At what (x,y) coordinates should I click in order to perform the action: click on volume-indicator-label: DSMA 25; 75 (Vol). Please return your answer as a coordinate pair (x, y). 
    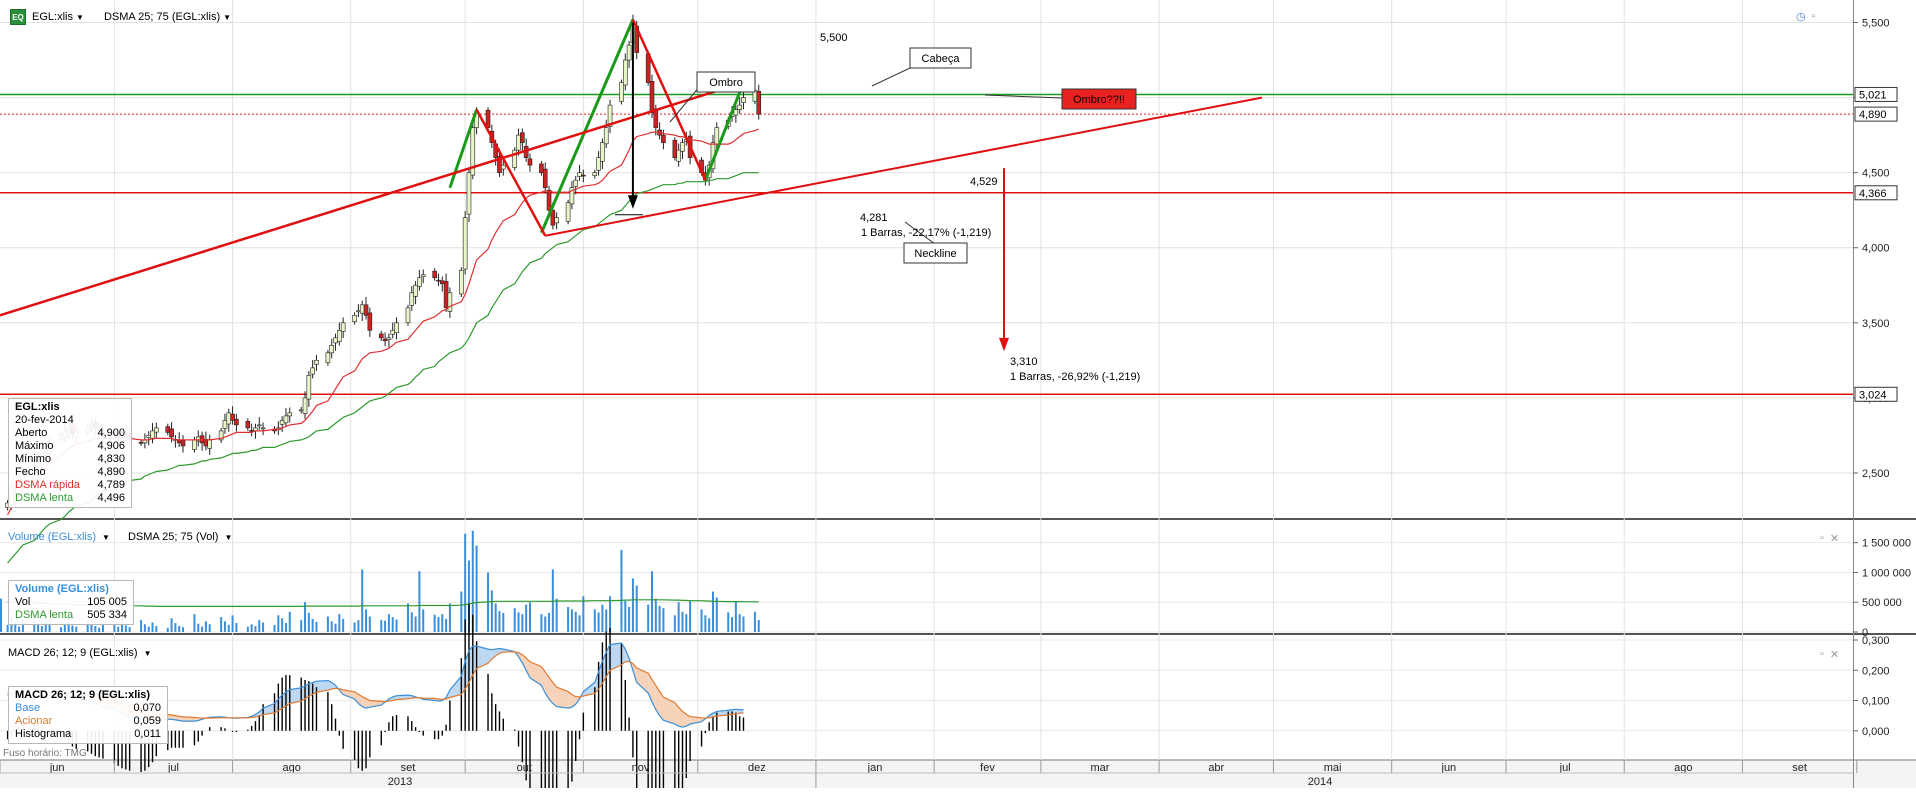
    Looking at the image, I should click on (173, 537).